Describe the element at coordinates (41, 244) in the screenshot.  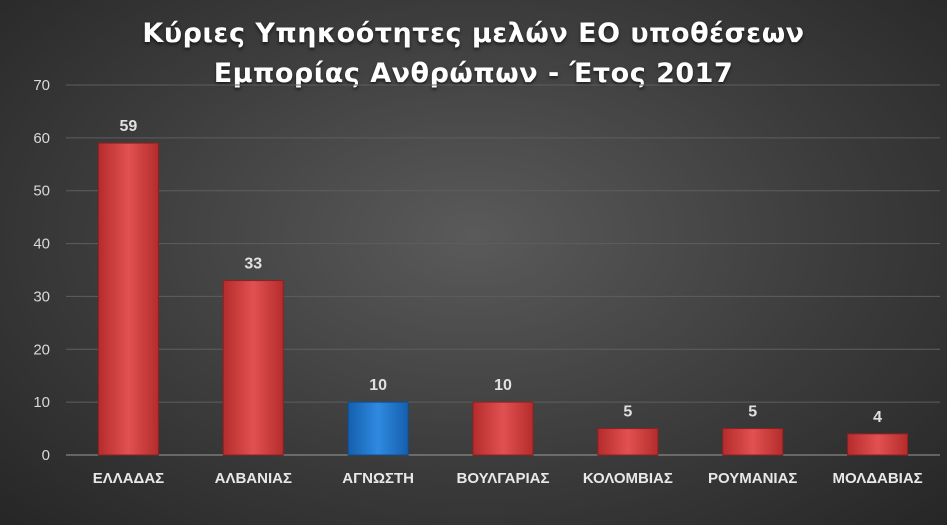
I see `y-tick-label: 40` at that location.